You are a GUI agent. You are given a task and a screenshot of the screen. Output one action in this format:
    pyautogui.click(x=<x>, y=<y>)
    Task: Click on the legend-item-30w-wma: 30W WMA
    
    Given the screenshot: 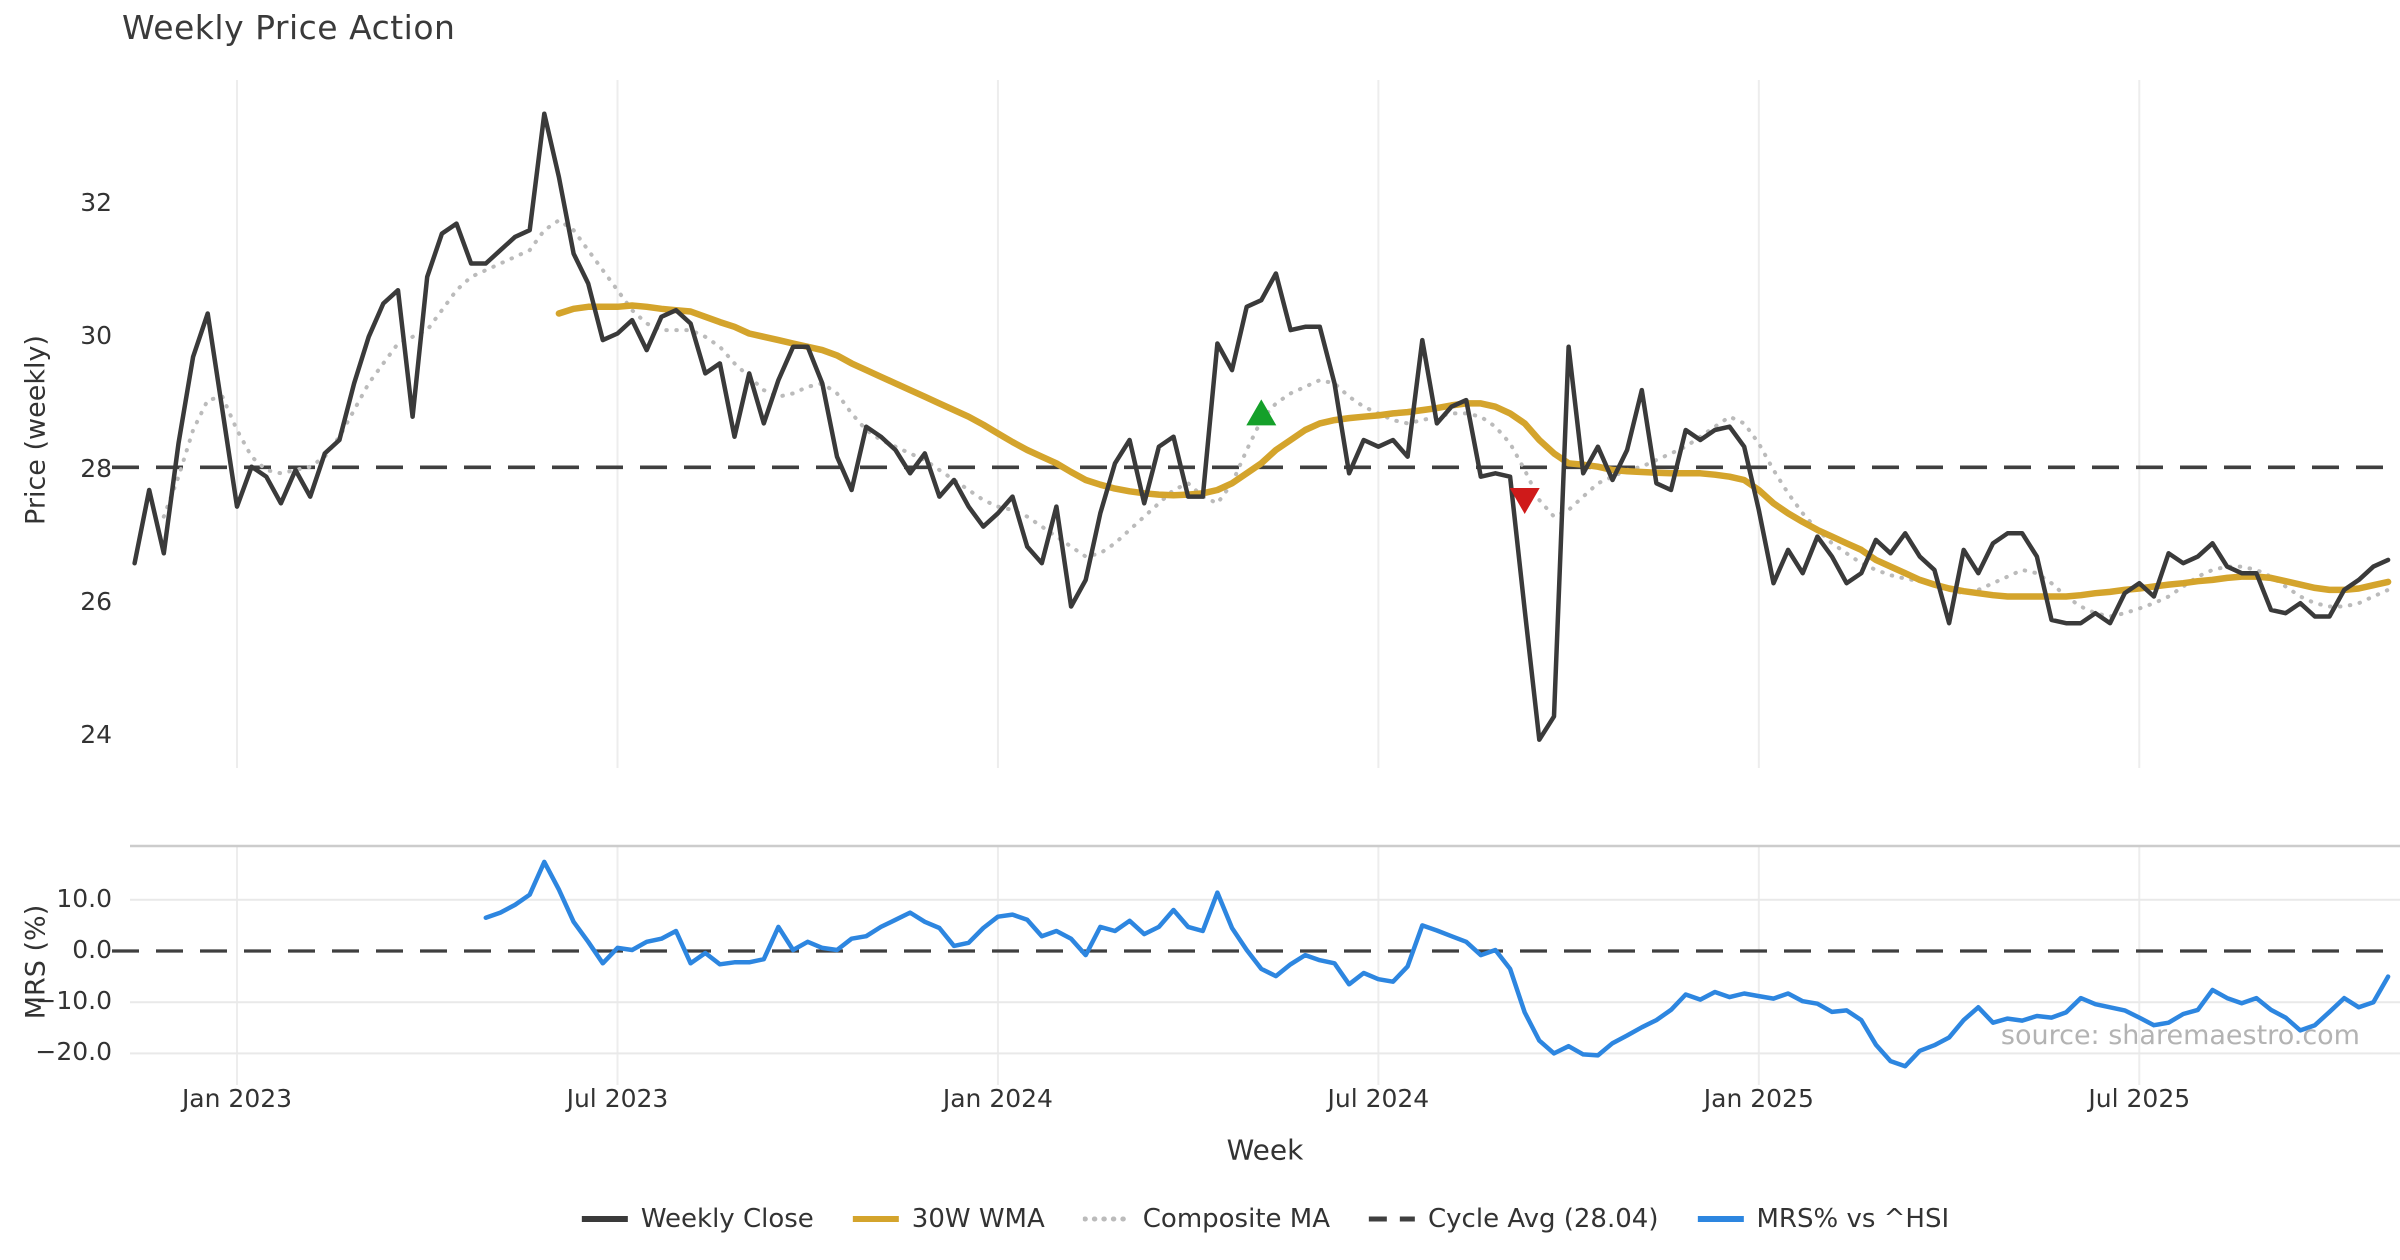 What is the action you would take?
    pyautogui.click(x=948, y=1219)
    